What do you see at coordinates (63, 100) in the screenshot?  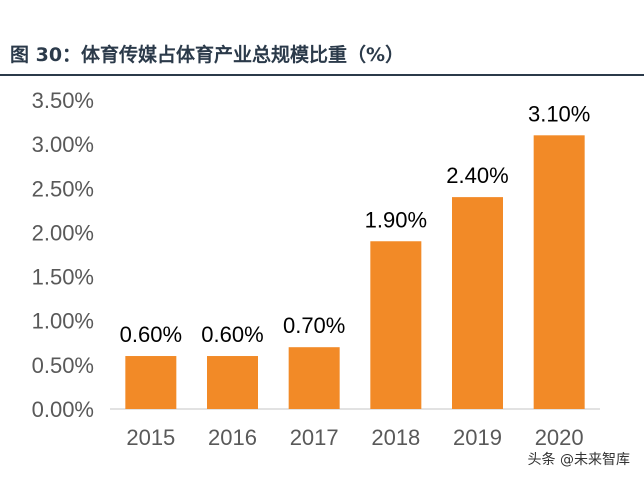 I see `y-tick-label: 3.50%` at bounding box center [63, 100].